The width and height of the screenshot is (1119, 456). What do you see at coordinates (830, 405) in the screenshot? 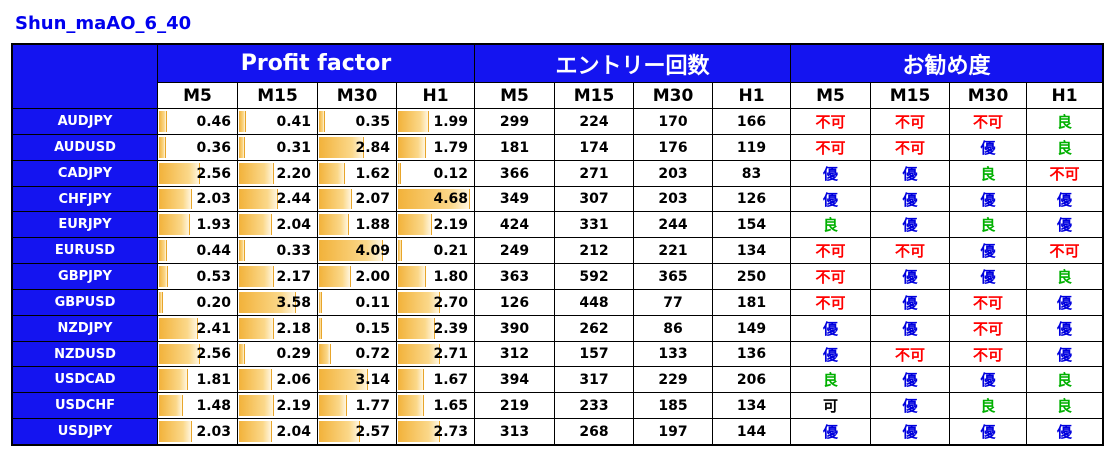
I see `recommendation: 可` at bounding box center [830, 405].